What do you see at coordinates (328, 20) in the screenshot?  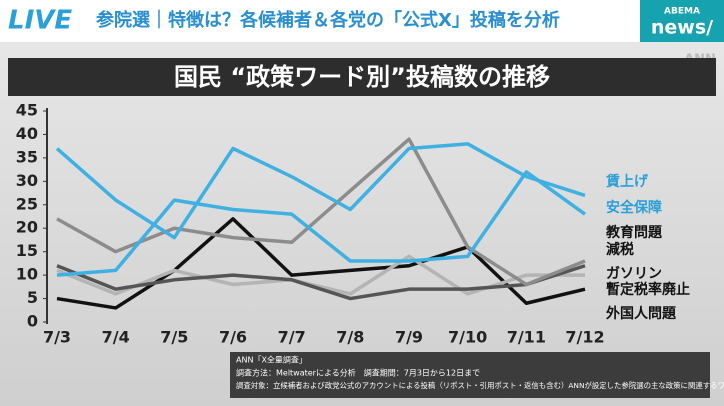 I see `headline: 参院選｜特徴は？各候補者＆各党の「公式X」投稿を分析` at bounding box center [328, 20].